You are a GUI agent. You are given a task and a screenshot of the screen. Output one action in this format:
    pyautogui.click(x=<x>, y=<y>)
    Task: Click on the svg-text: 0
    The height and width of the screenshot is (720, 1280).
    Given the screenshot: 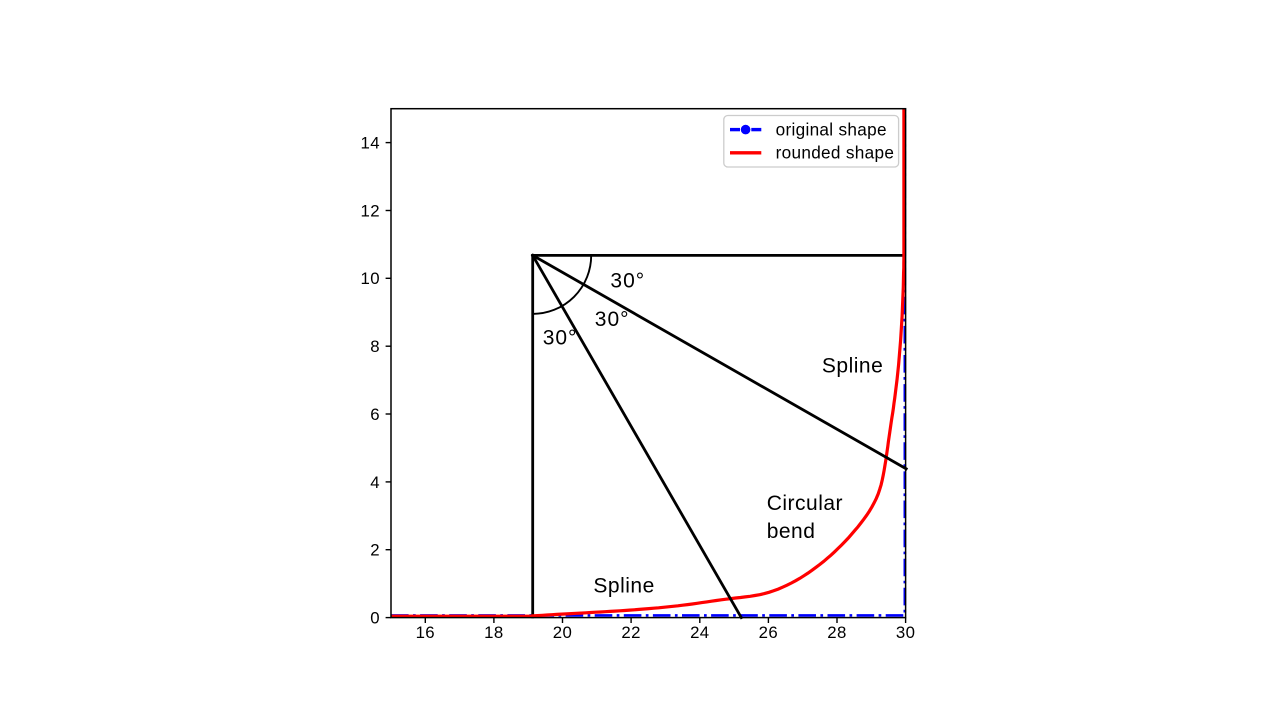 What is the action you would take?
    pyautogui.click(x=375, y=618)
    